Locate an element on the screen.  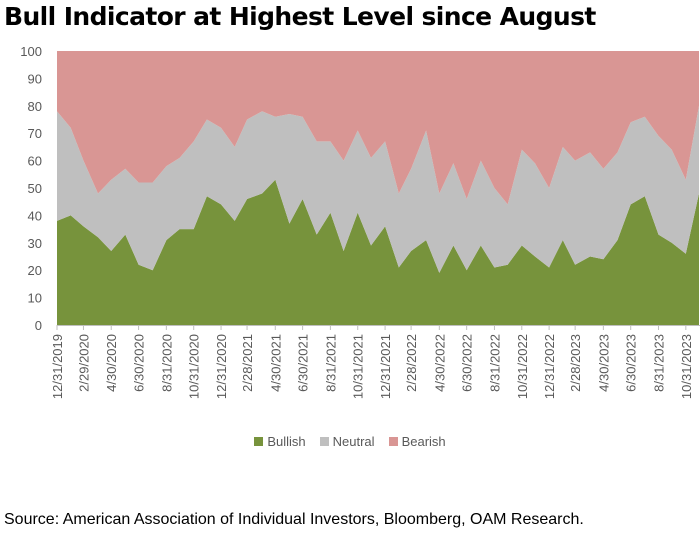
x-tick-label: 6/30/2021 is located at coordinates (303, 363).